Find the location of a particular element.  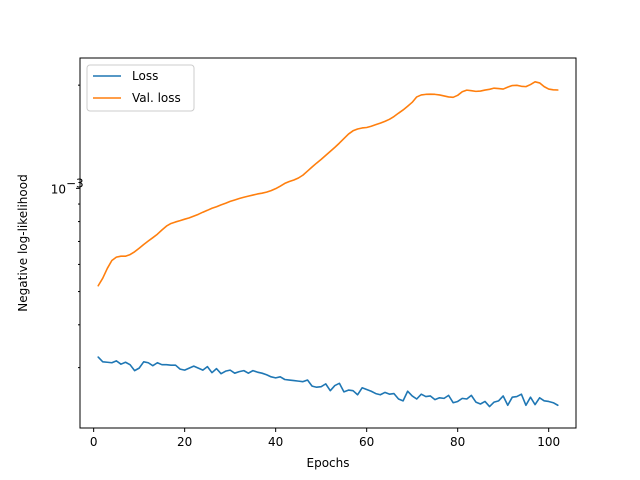

x-axis-label: Epochs is located at coordinates (328, 463).